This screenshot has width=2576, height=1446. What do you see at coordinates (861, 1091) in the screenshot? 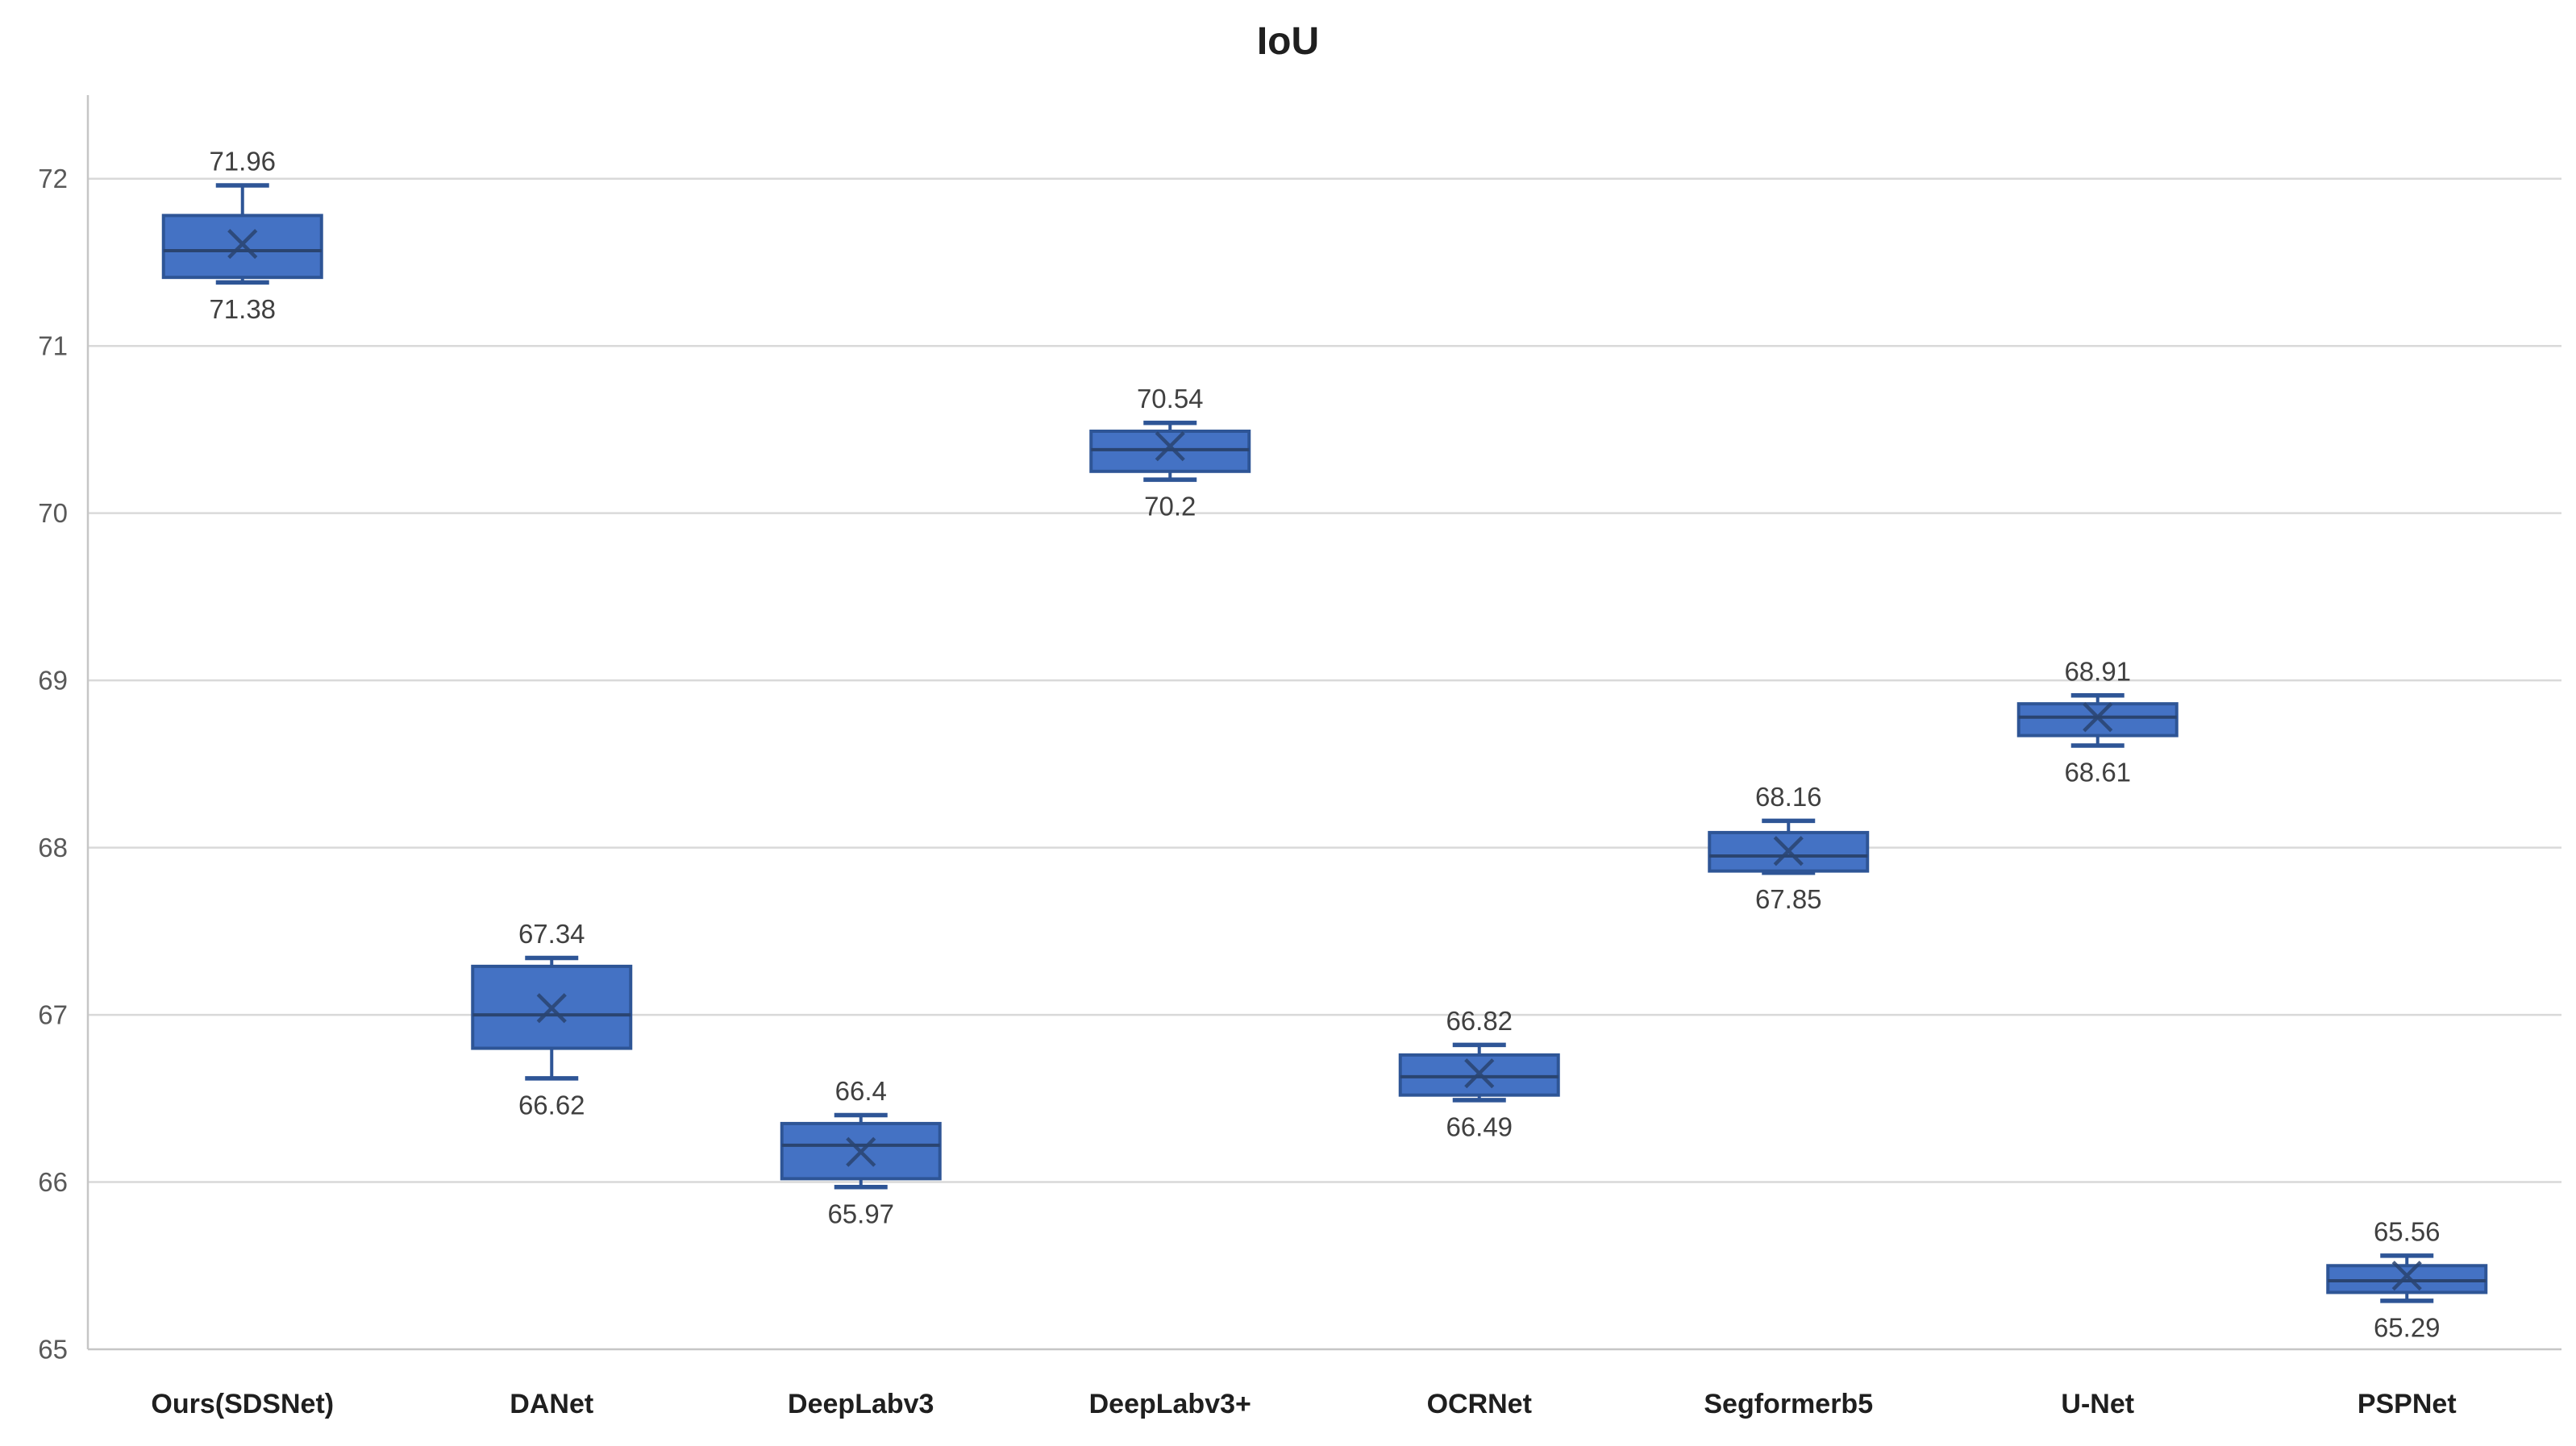
I see `max-value-label: 66.4` at bounding box center [861, 1091].